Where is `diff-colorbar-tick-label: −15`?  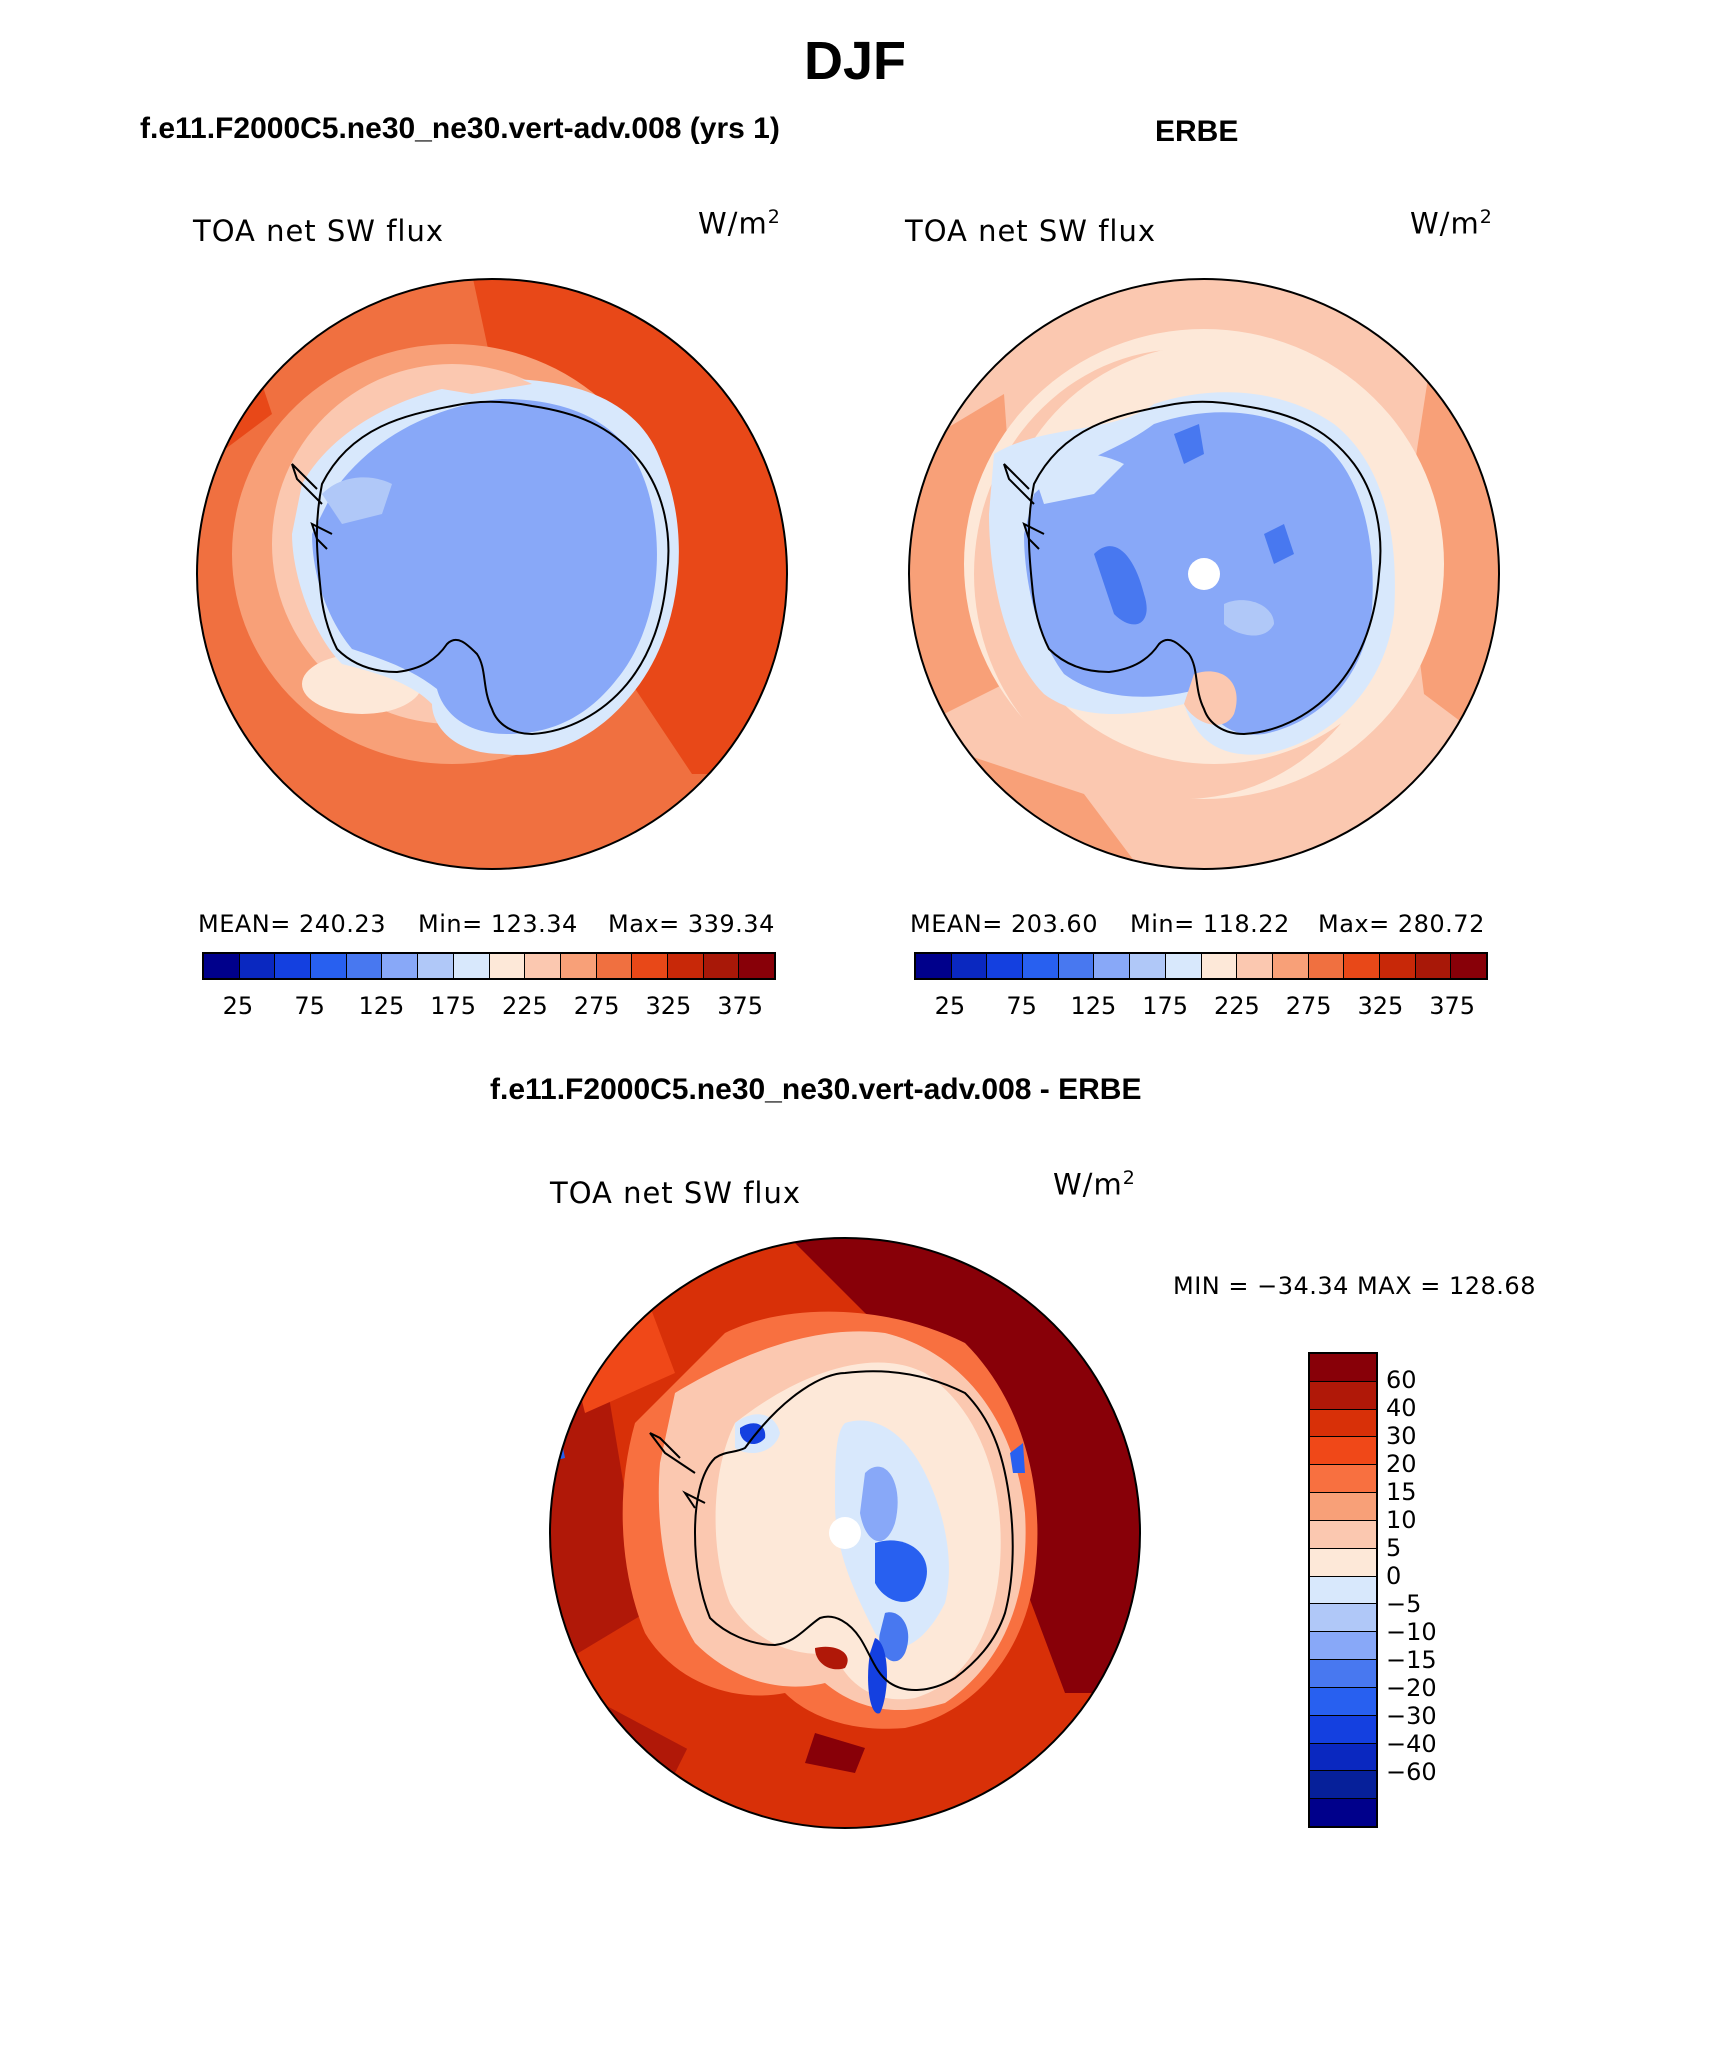 diff-colorbar-tick-label: −15 is located at coordinates (1411, 1660).